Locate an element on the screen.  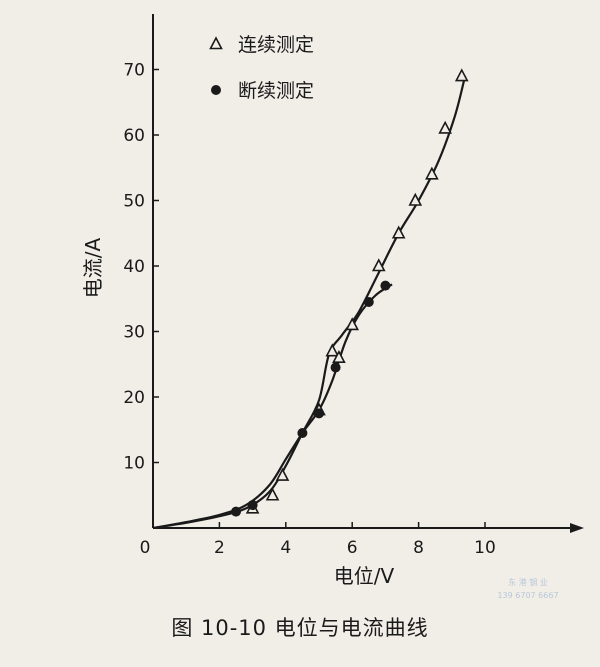
x-tick-label: 10 is located at coordinates (485, 548).